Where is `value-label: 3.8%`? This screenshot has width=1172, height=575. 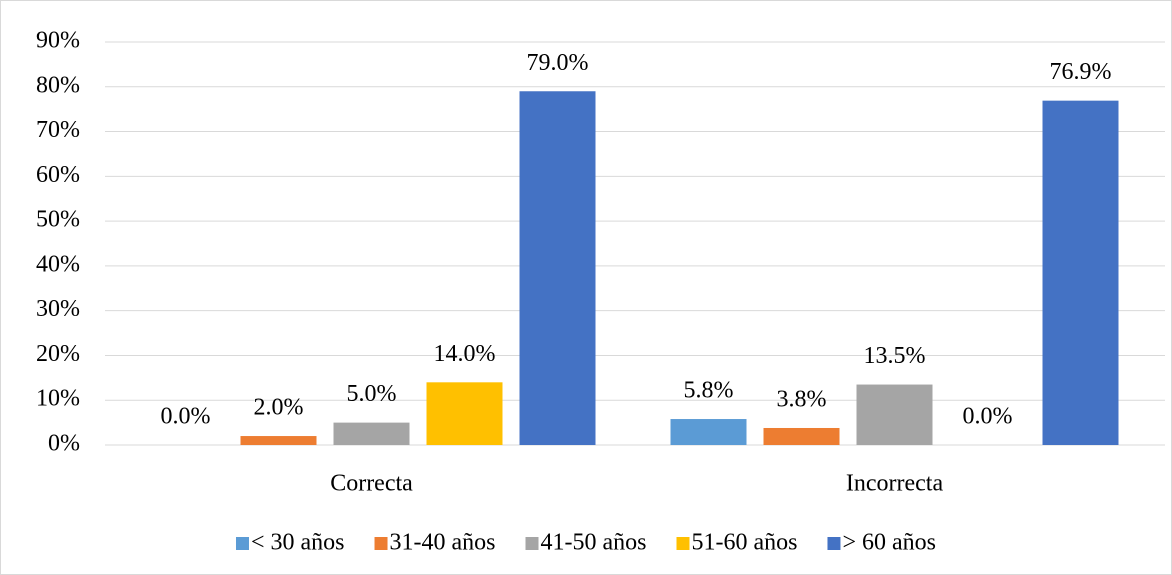
value-label: 3.8% is located at coordinates (802, 399).